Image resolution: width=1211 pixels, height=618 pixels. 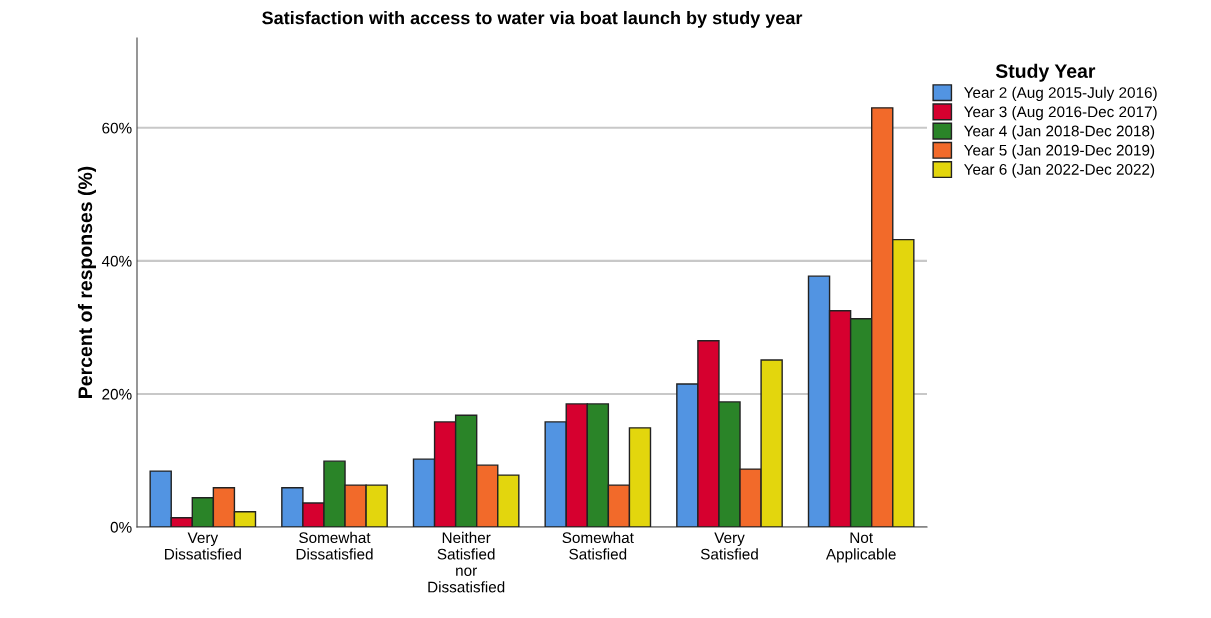 I want to click on y-axis-title: Percent of responses (%), so click(x=87, y=282).